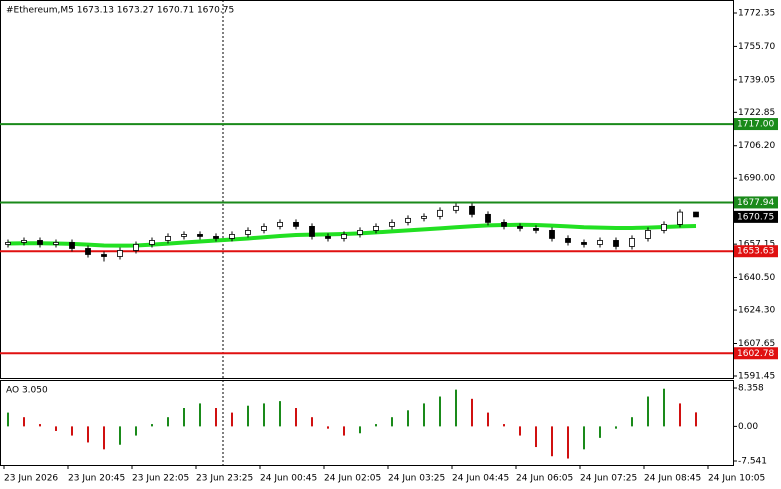 The width and height of the screenshot is (781, 489). What do you see at coordinates (288, 479) in the screenshot?
I see `x-tick-label: 24 Jun 00:45` at bounding box center [288, 479].